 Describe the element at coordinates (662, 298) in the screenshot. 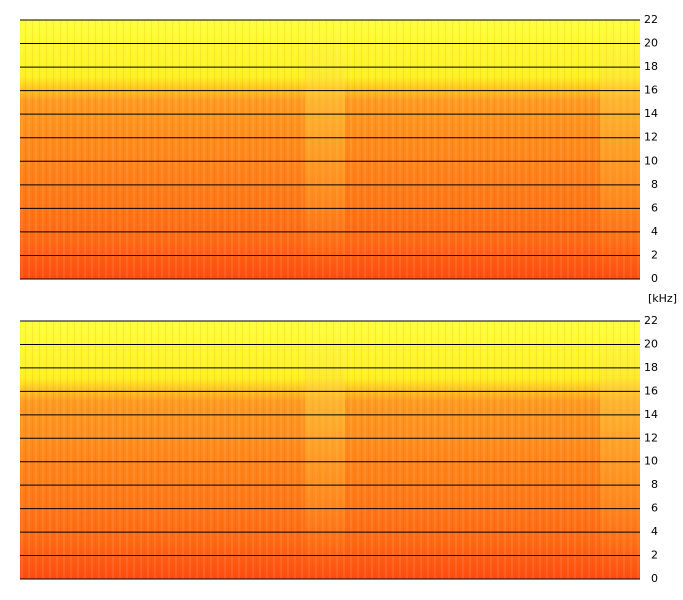

I see `axis-unit-label: [kHz]` at that location.